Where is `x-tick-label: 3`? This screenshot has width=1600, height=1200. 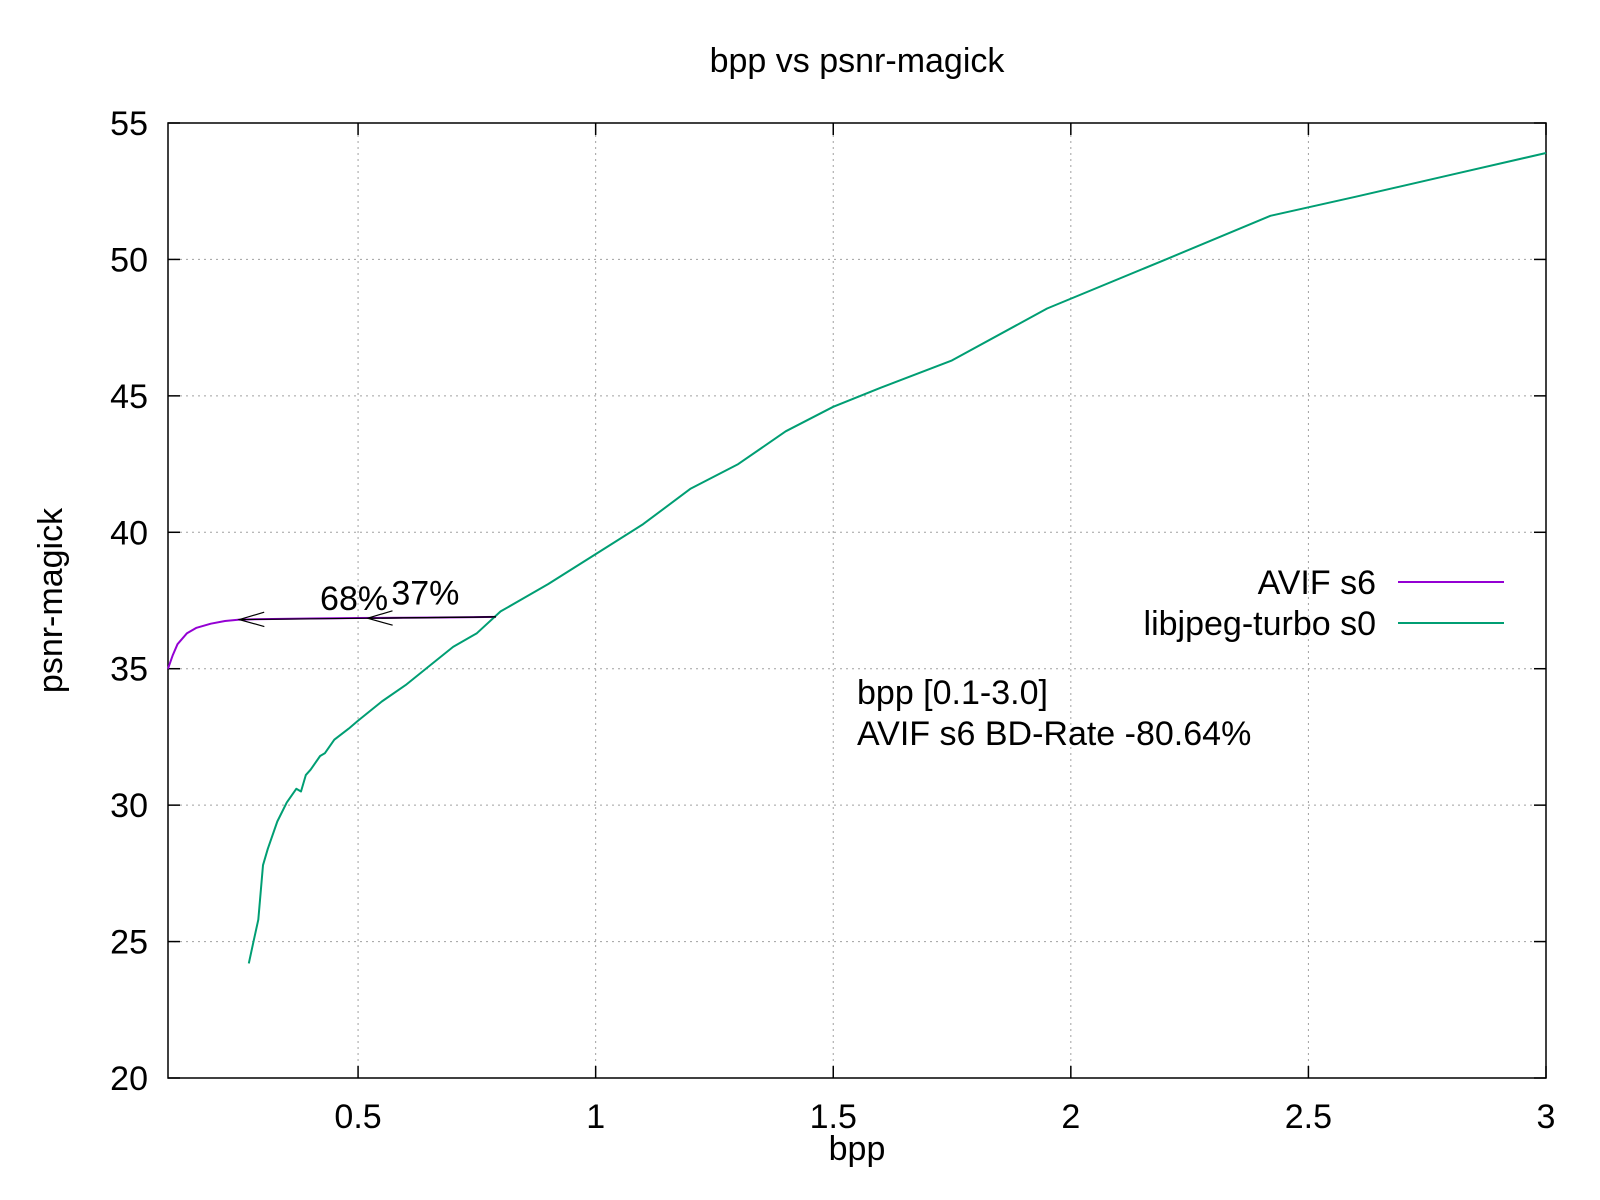
x-tick-label: 3 is located at coordinates (1546, 1117).